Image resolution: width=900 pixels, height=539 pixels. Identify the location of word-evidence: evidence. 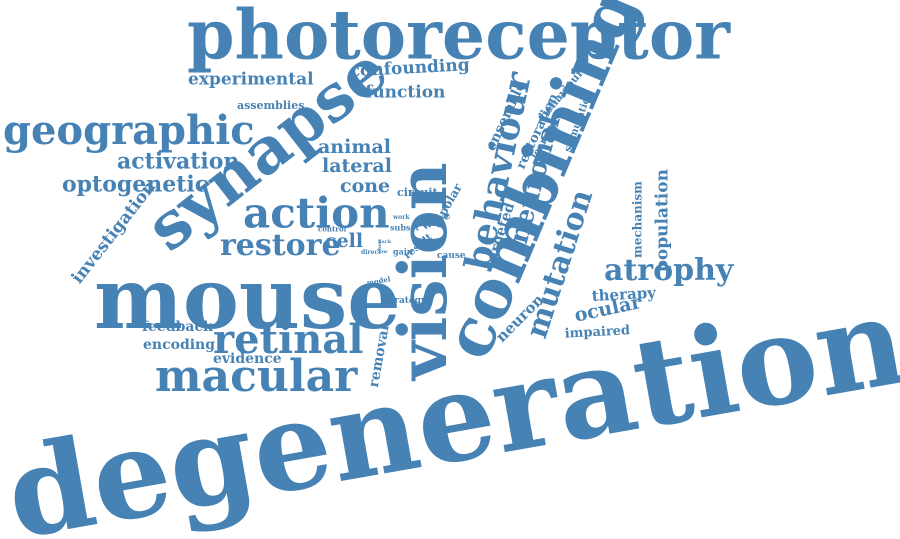
(247, 359).